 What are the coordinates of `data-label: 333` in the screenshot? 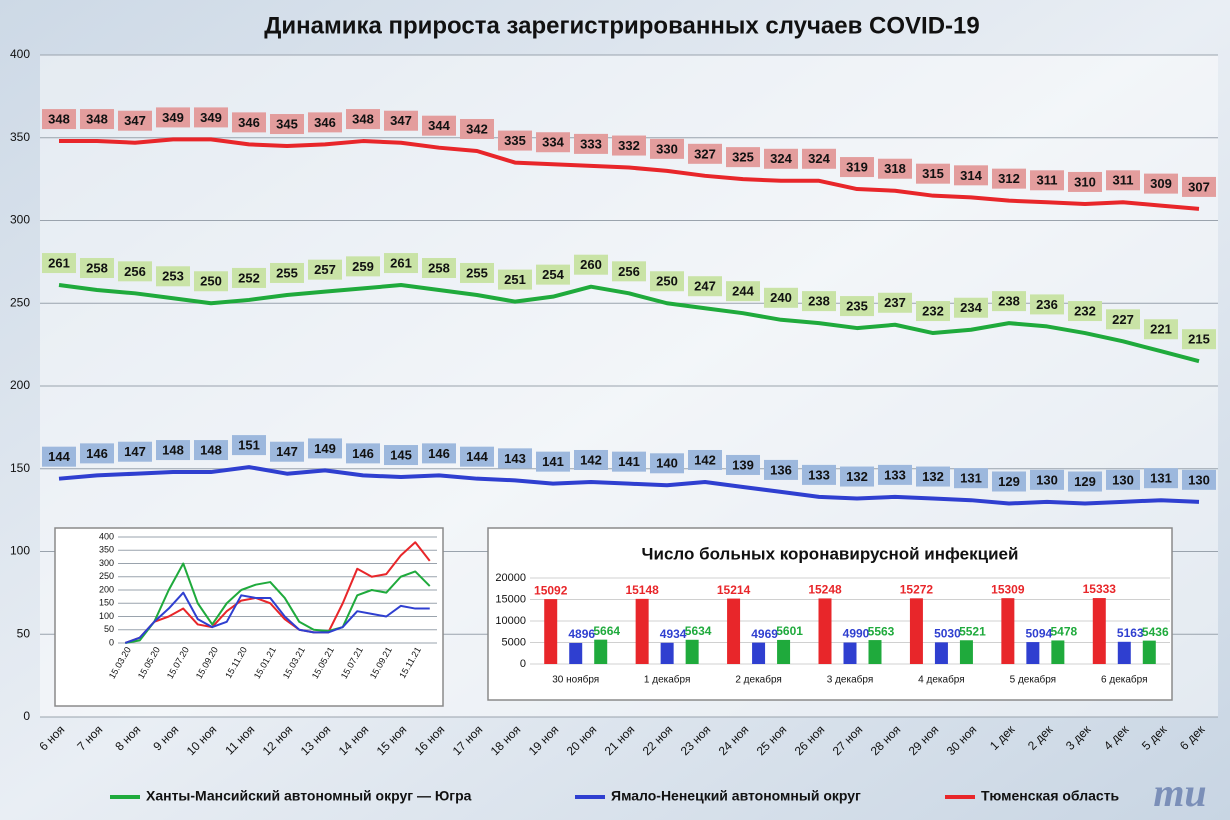 It's located at (591, 143).